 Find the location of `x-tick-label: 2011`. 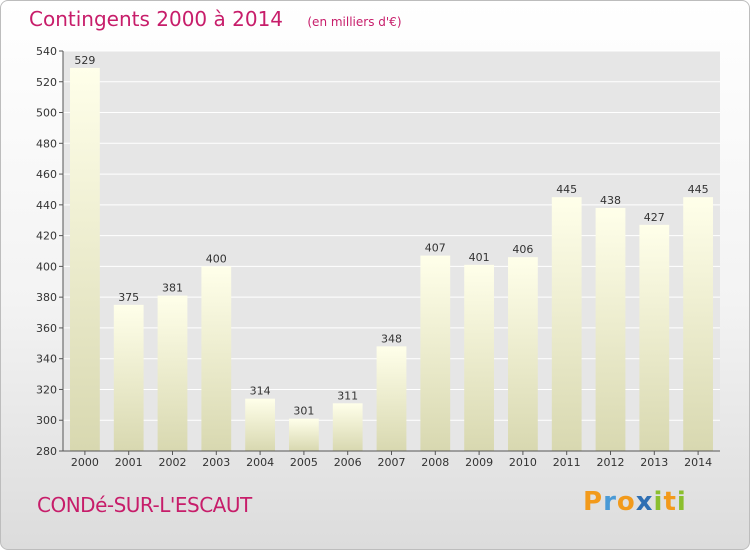

x-tick-label: 2011 is located at coordinates (567, 462).